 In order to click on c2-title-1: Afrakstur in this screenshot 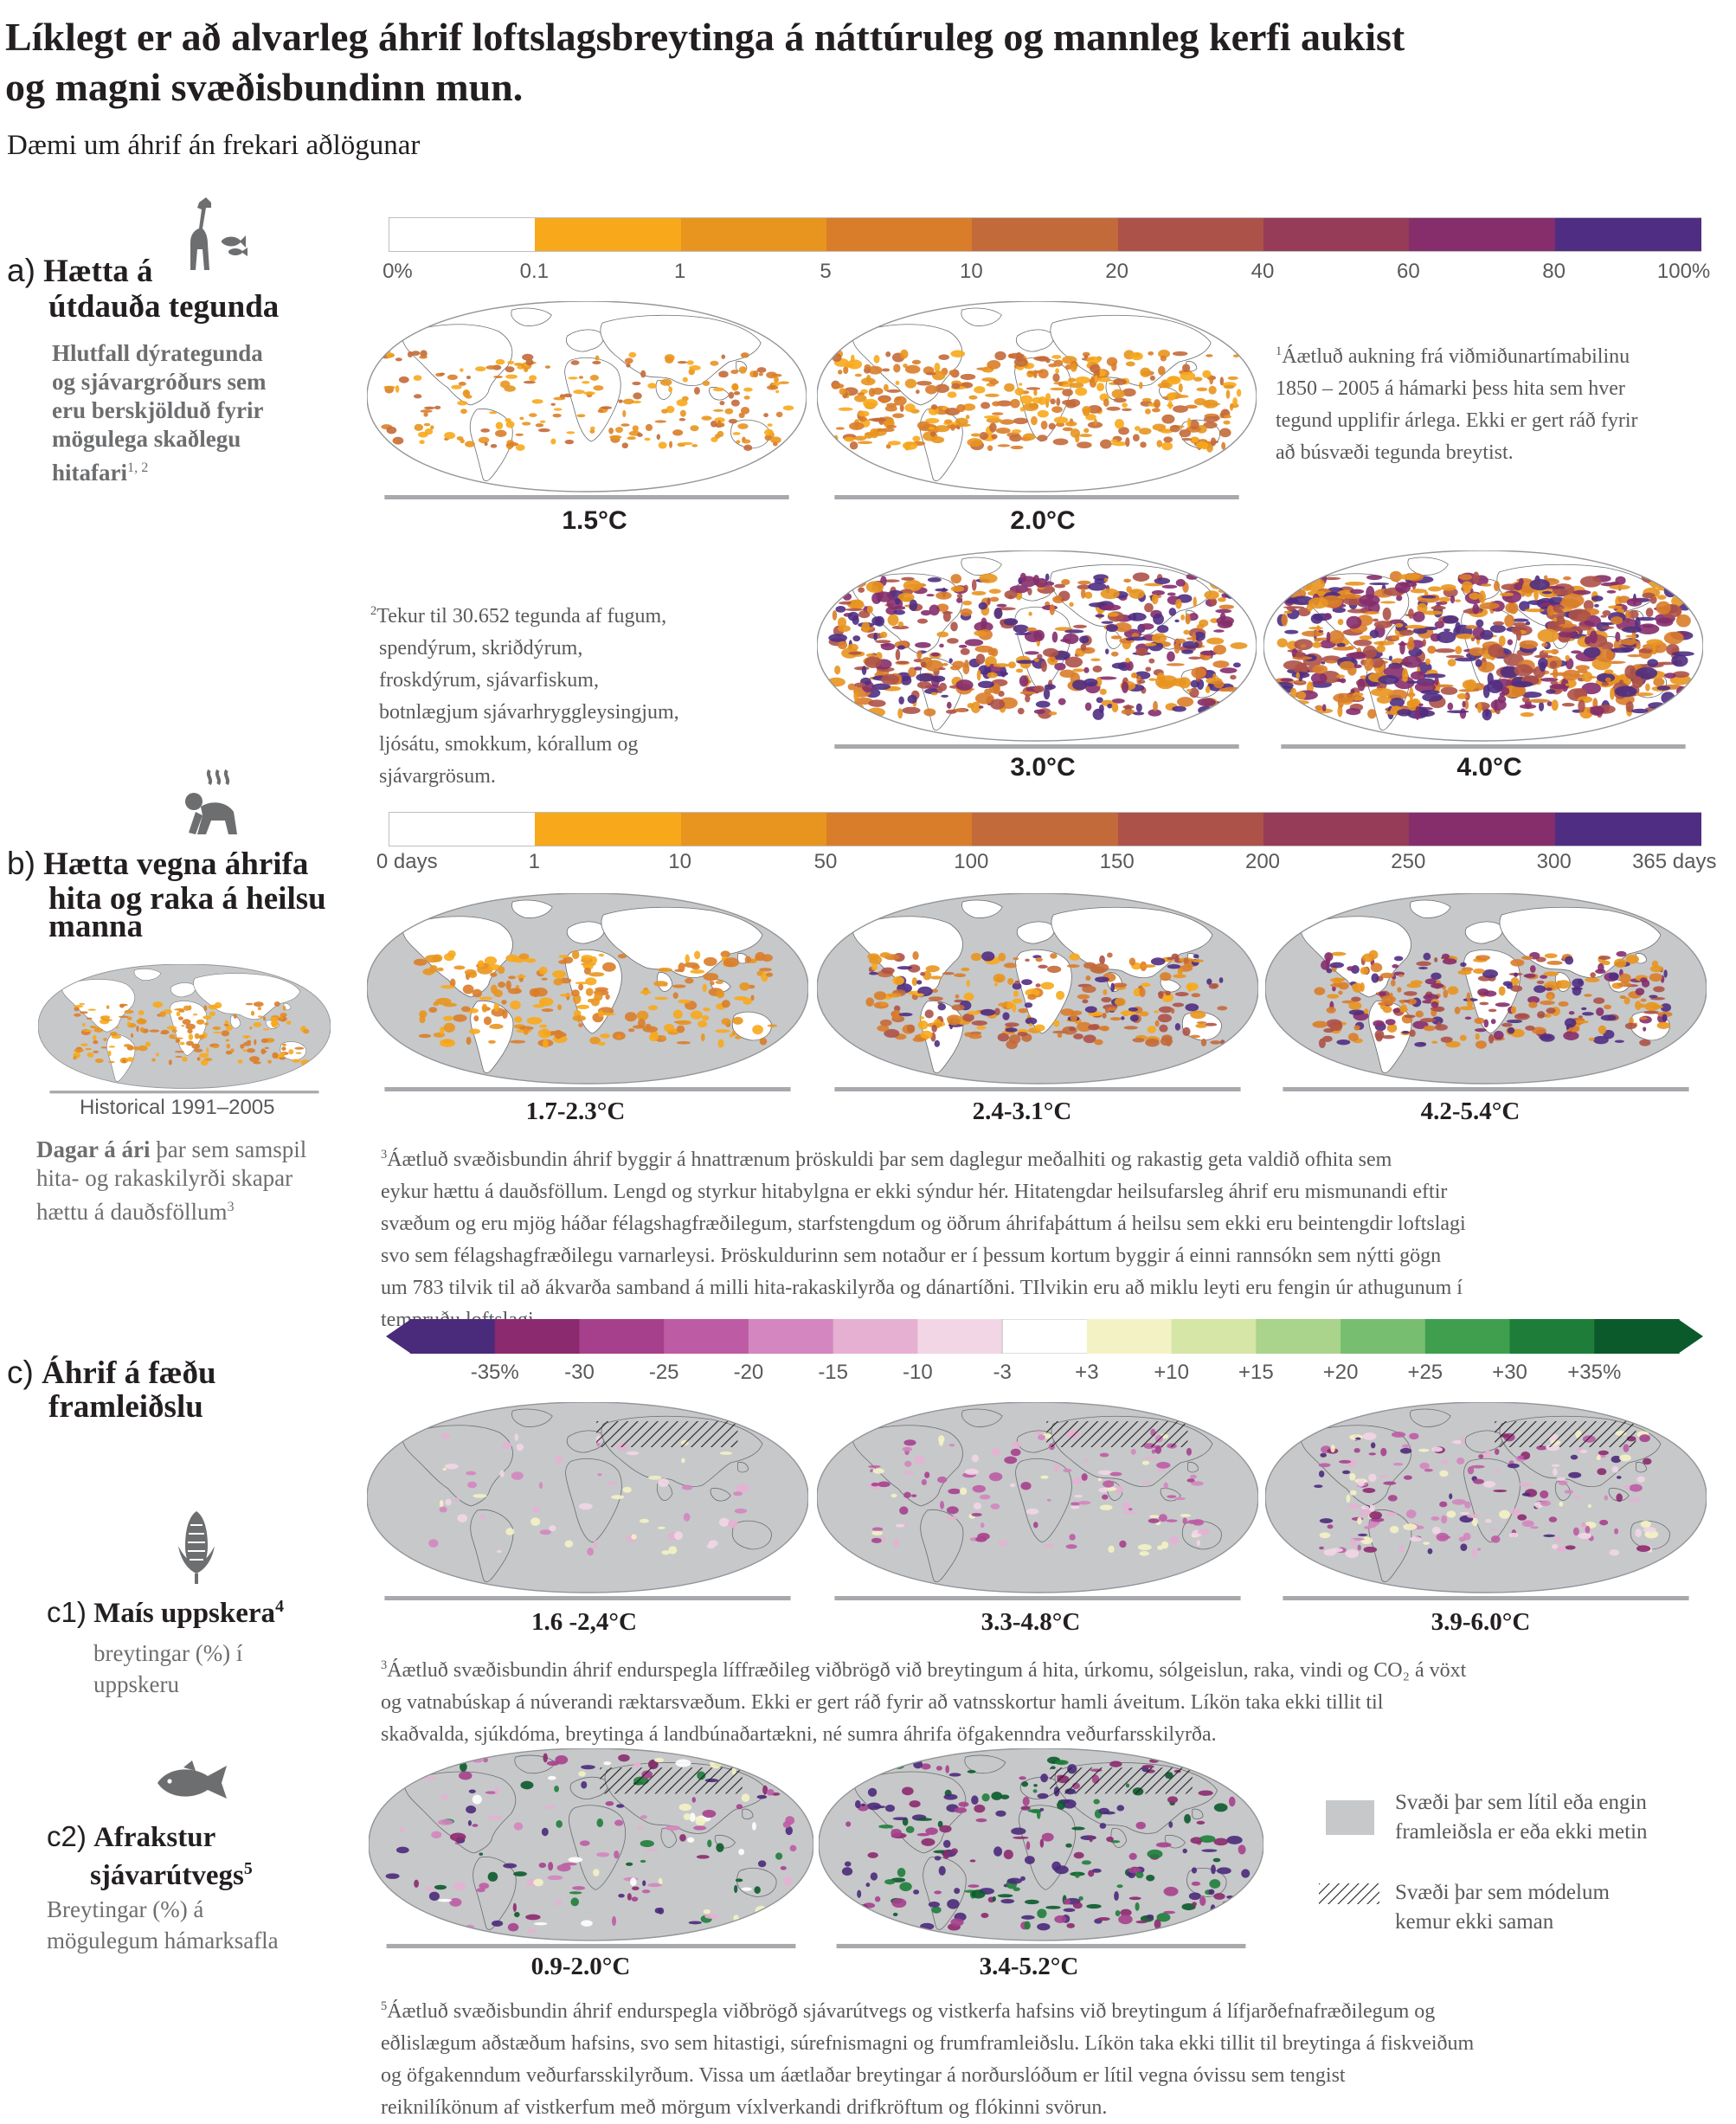, I will do `click(154, 1837)`.